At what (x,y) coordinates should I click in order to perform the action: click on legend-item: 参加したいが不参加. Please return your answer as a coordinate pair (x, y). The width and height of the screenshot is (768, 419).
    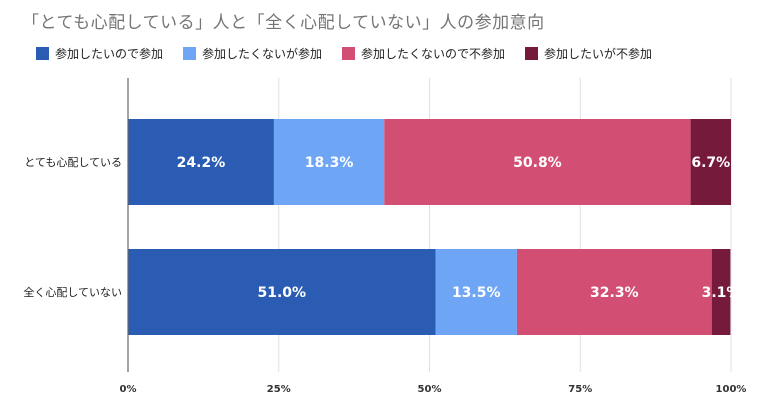
    Looking at the image, I should click on (588, 53).